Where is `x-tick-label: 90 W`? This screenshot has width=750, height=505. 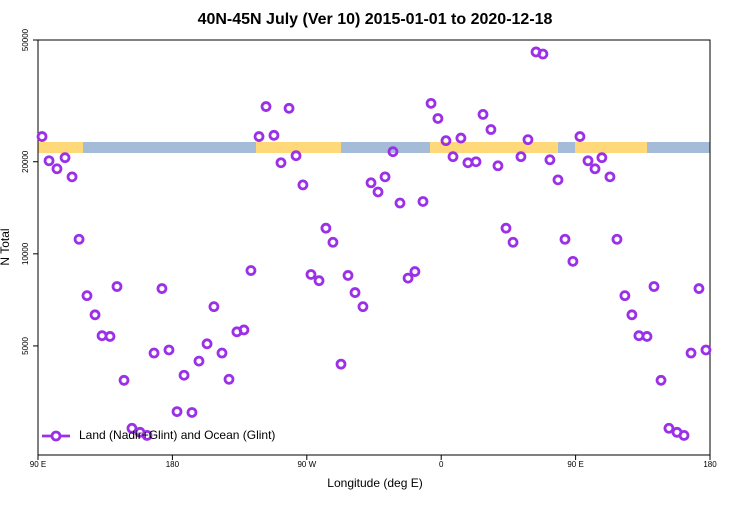
x-tick-label: 90 W is located at coordinates (306, 464).